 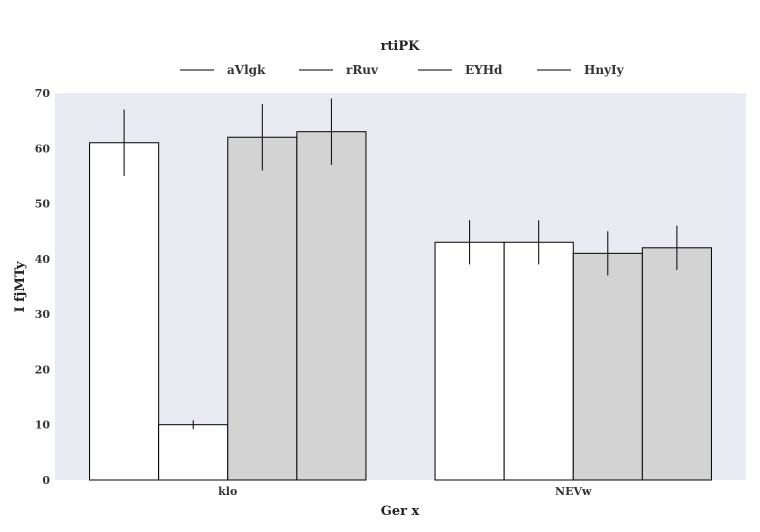 I want to click on y-tick-label: 20, so click(x=43, y=369).